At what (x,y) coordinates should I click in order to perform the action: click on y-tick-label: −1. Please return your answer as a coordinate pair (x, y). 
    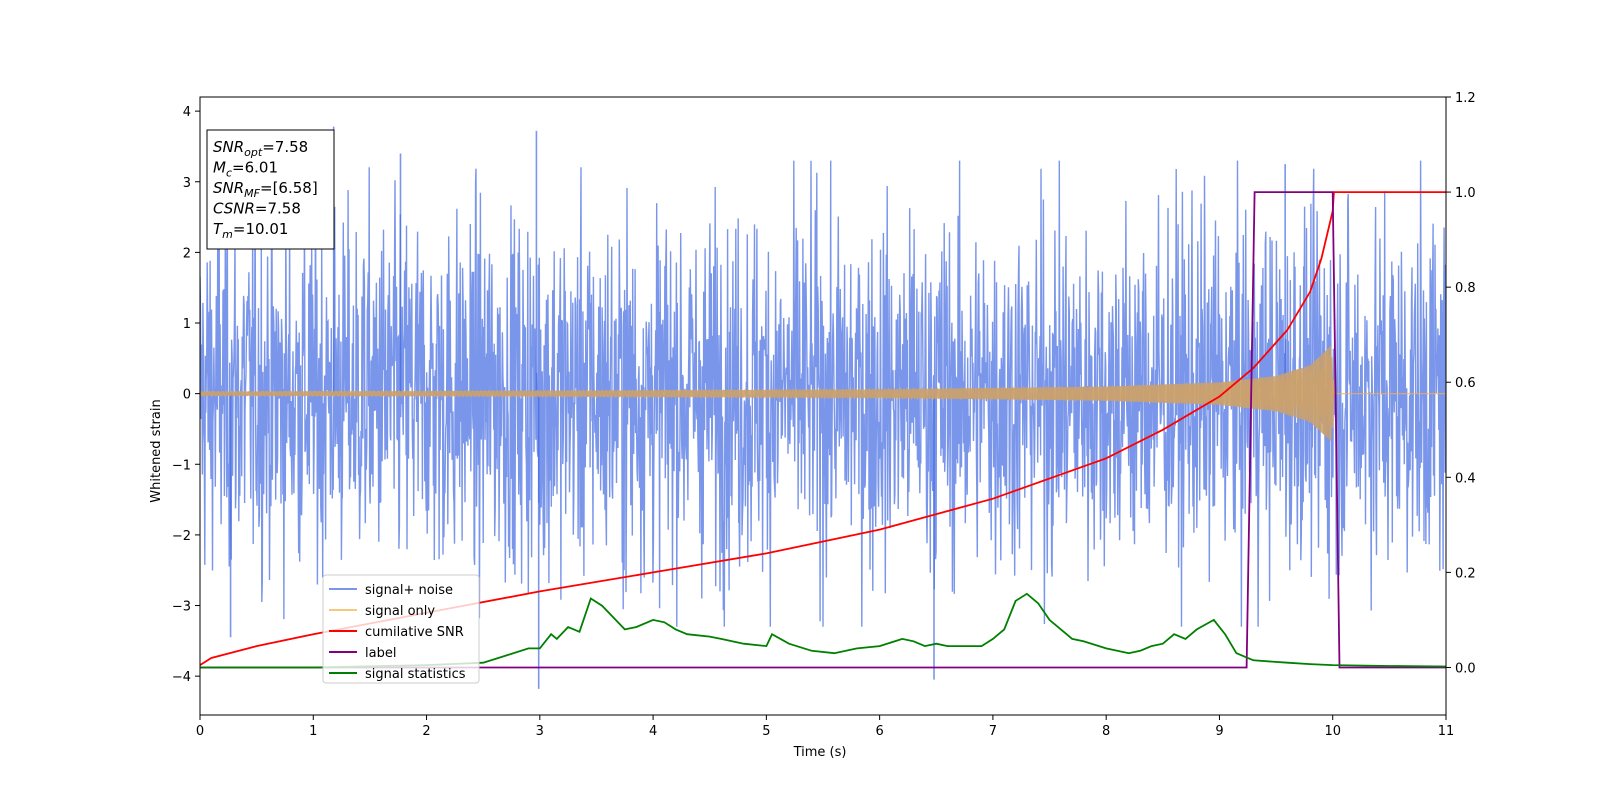
    Looking at the image, I should click on (181, 465).